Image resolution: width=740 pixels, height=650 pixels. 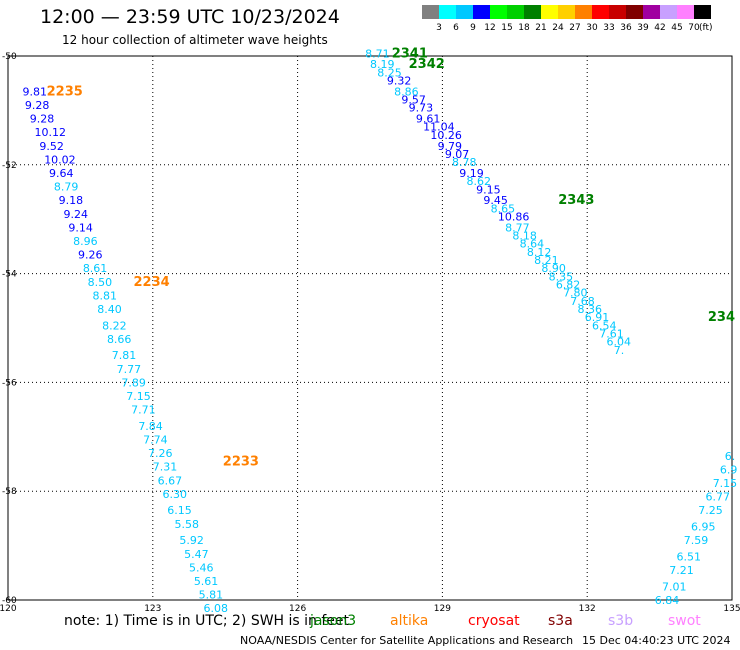 I want to click on color-scale-unit: (ft), so click(x=706, y=28).